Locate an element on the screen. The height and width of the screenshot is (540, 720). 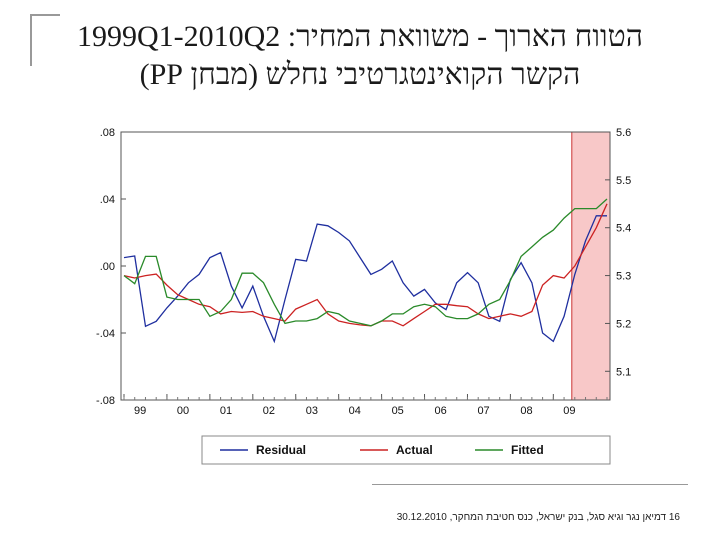
slide-title-line-2: הקשר הקואינטגרטיבי נחלש (מבחן PP) is located at coordinates (360, 74).